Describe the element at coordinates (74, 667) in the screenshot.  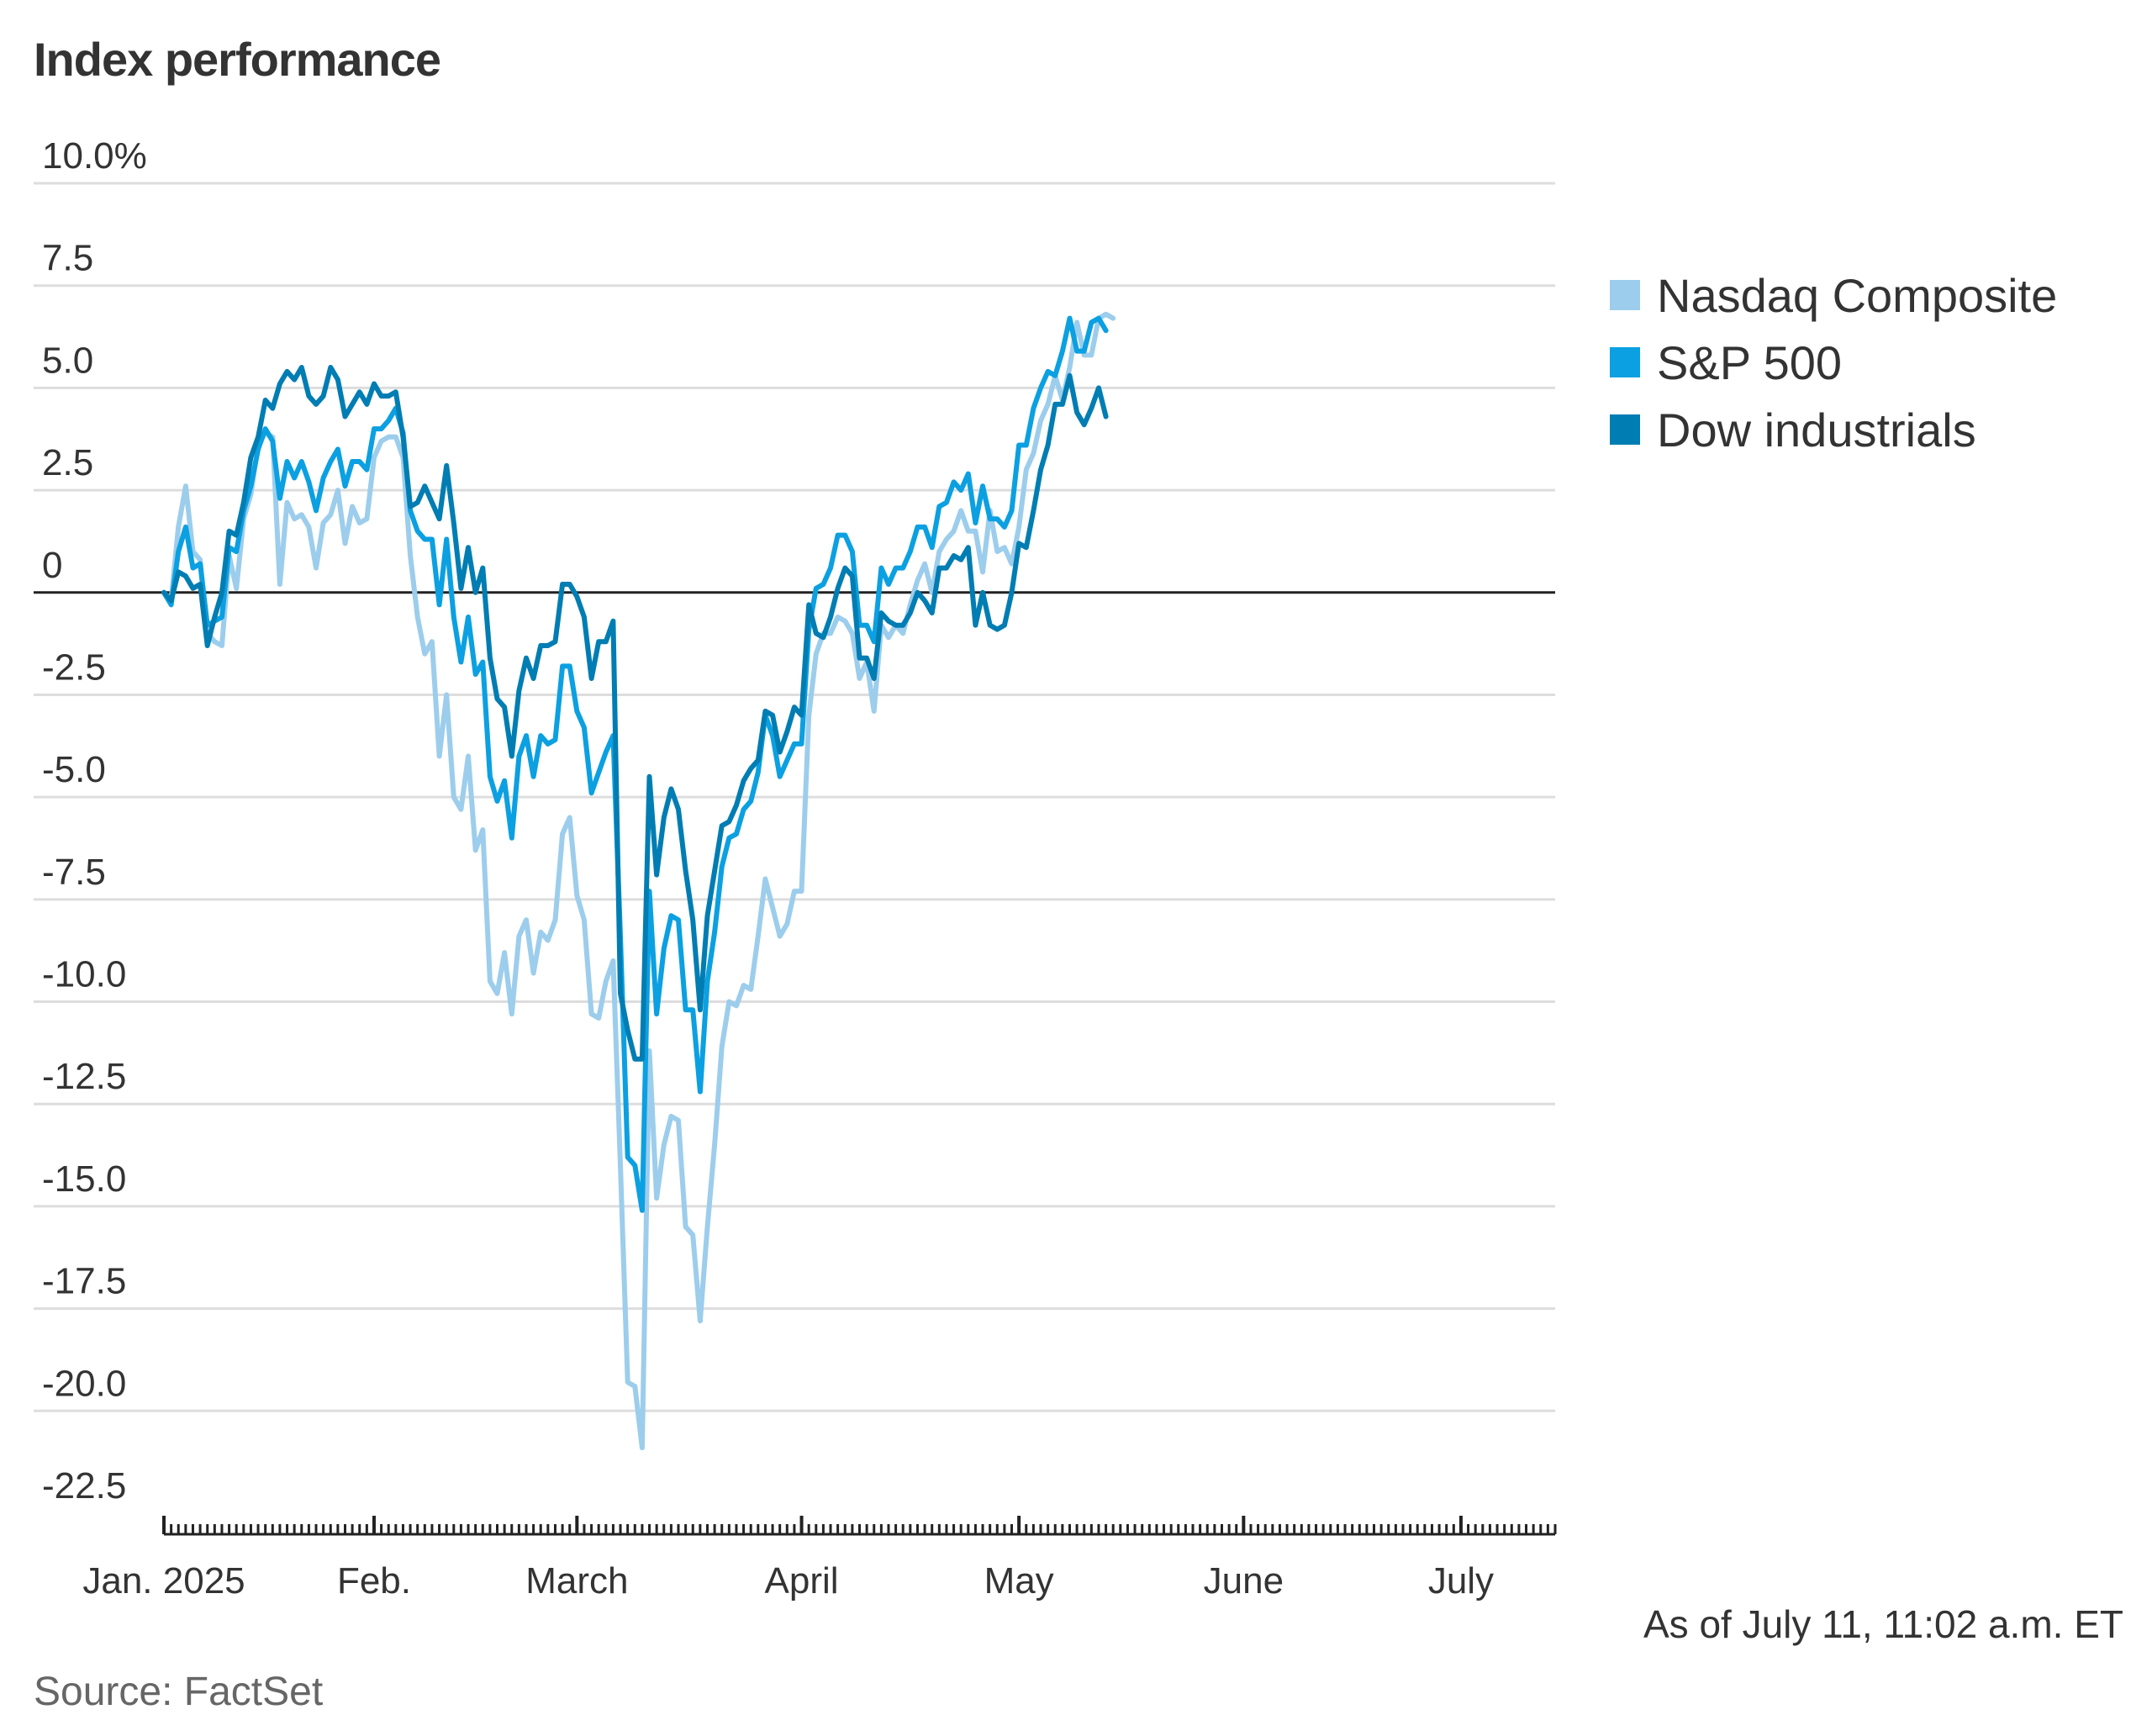
I see `y-tick-label: -2.5` at that location.